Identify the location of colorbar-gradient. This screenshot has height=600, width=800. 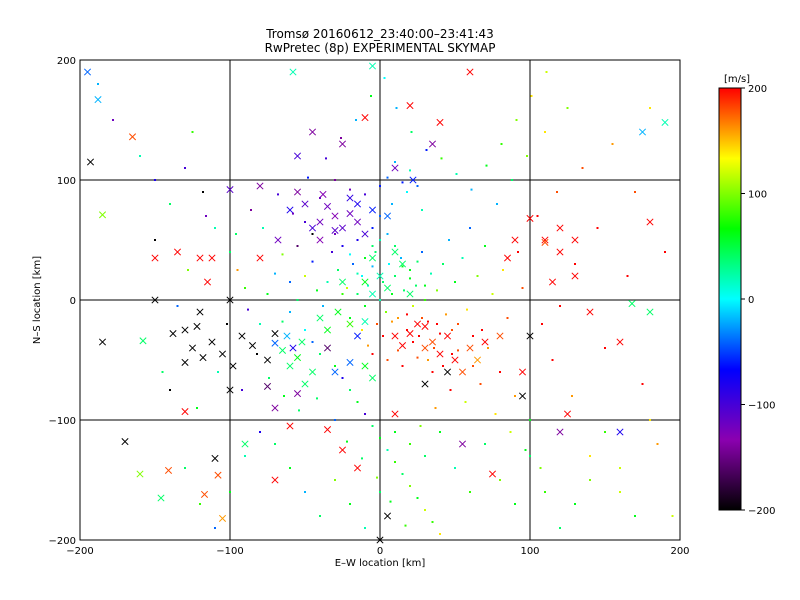
(730, 299).